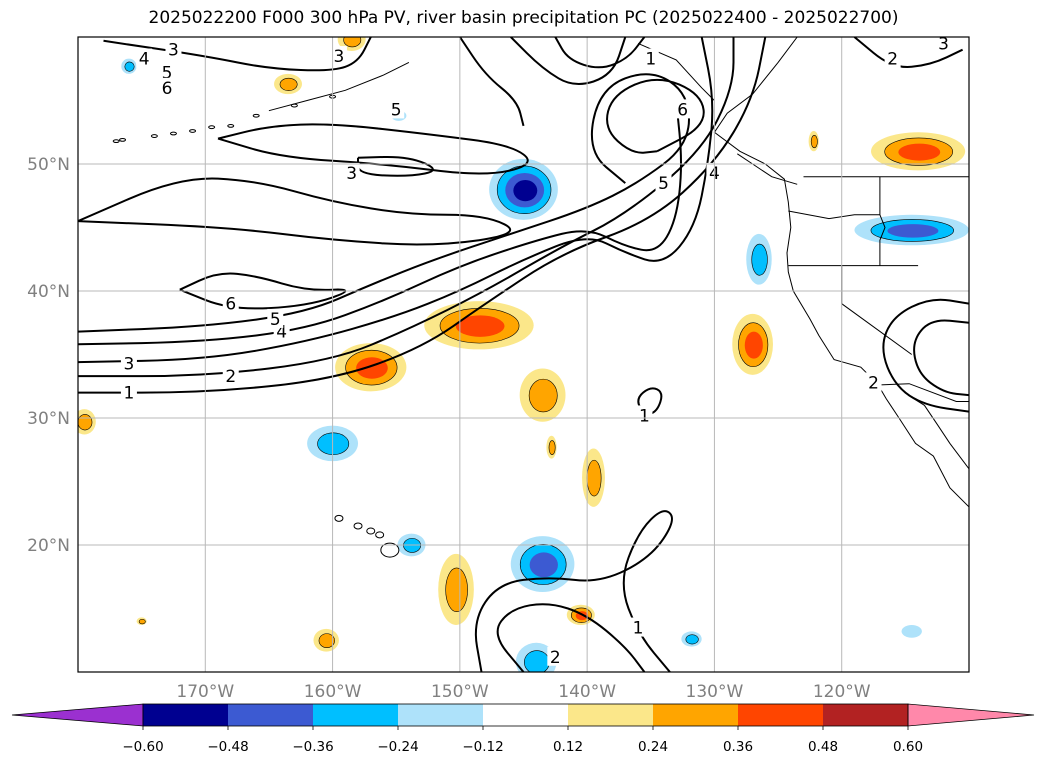 The width and height of the screenshot is (1047, 765). What do you see at coordinates (823, 747) in the screenshot?
I see `colorbar-tick-label: 0.48` at bounding box center [823, 747].